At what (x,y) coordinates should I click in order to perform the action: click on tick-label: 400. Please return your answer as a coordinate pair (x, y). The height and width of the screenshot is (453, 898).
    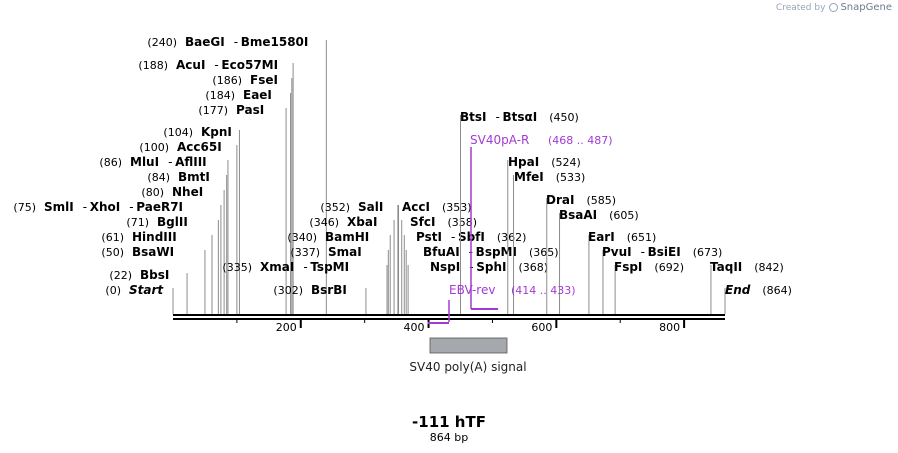
    Looking at the image, I should click on (414, 327).